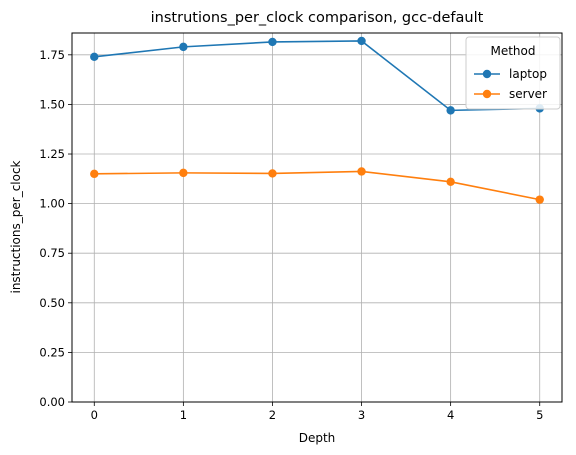  What do you see at coordinates (52, 55) in the screenshot?
I see `y-tick-label: 1.75` at bounding box center [52, 55].